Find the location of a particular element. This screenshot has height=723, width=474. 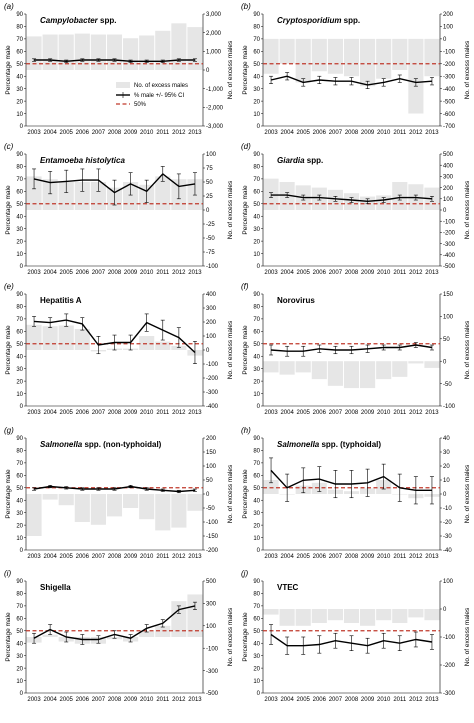

chart-title-italic: Cryptosporidium is located at coordinates (309, 20).